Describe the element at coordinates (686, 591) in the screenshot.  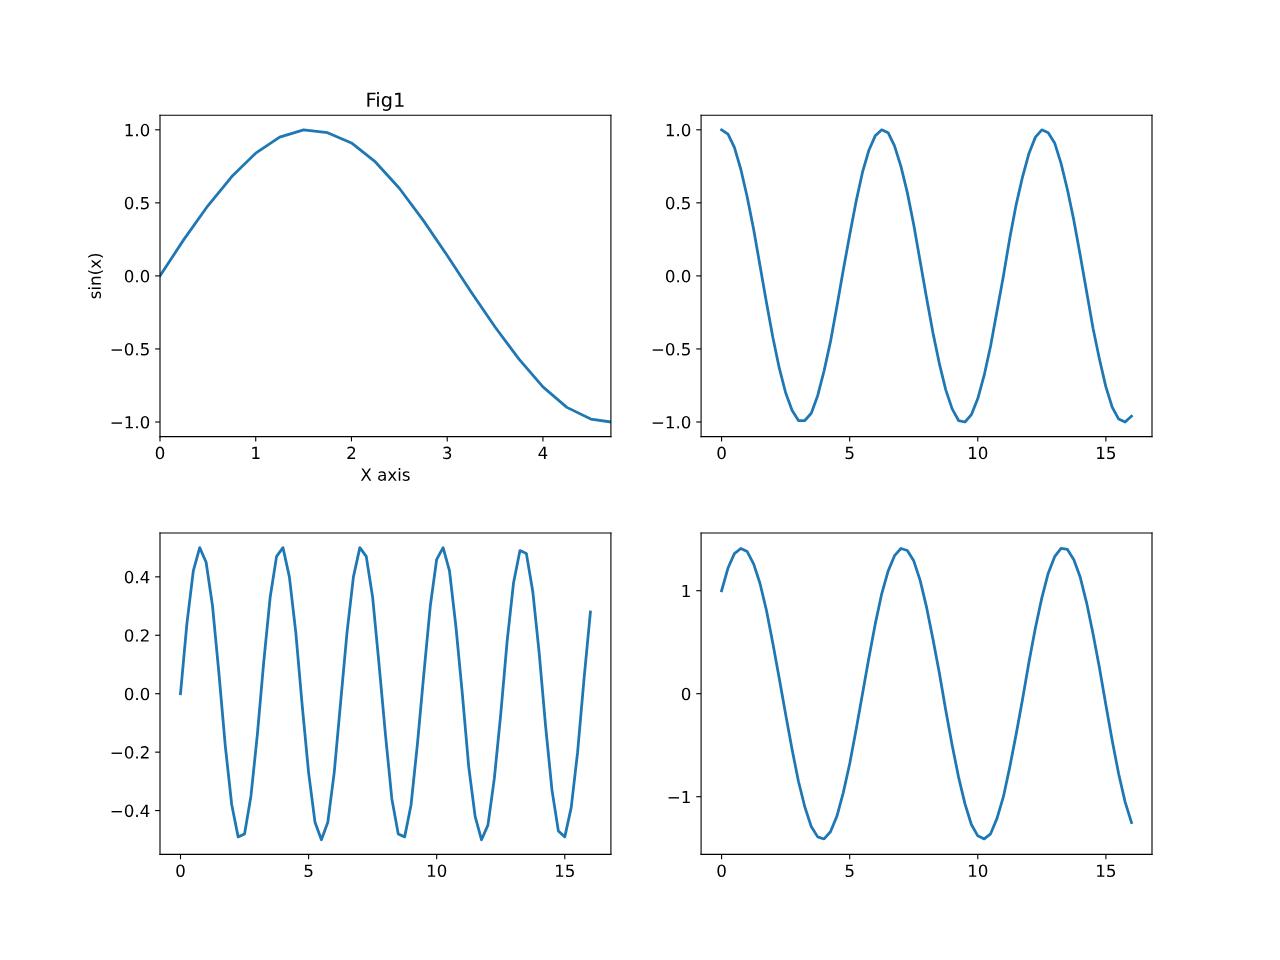
I see `y-tick-label: 1` at that location.